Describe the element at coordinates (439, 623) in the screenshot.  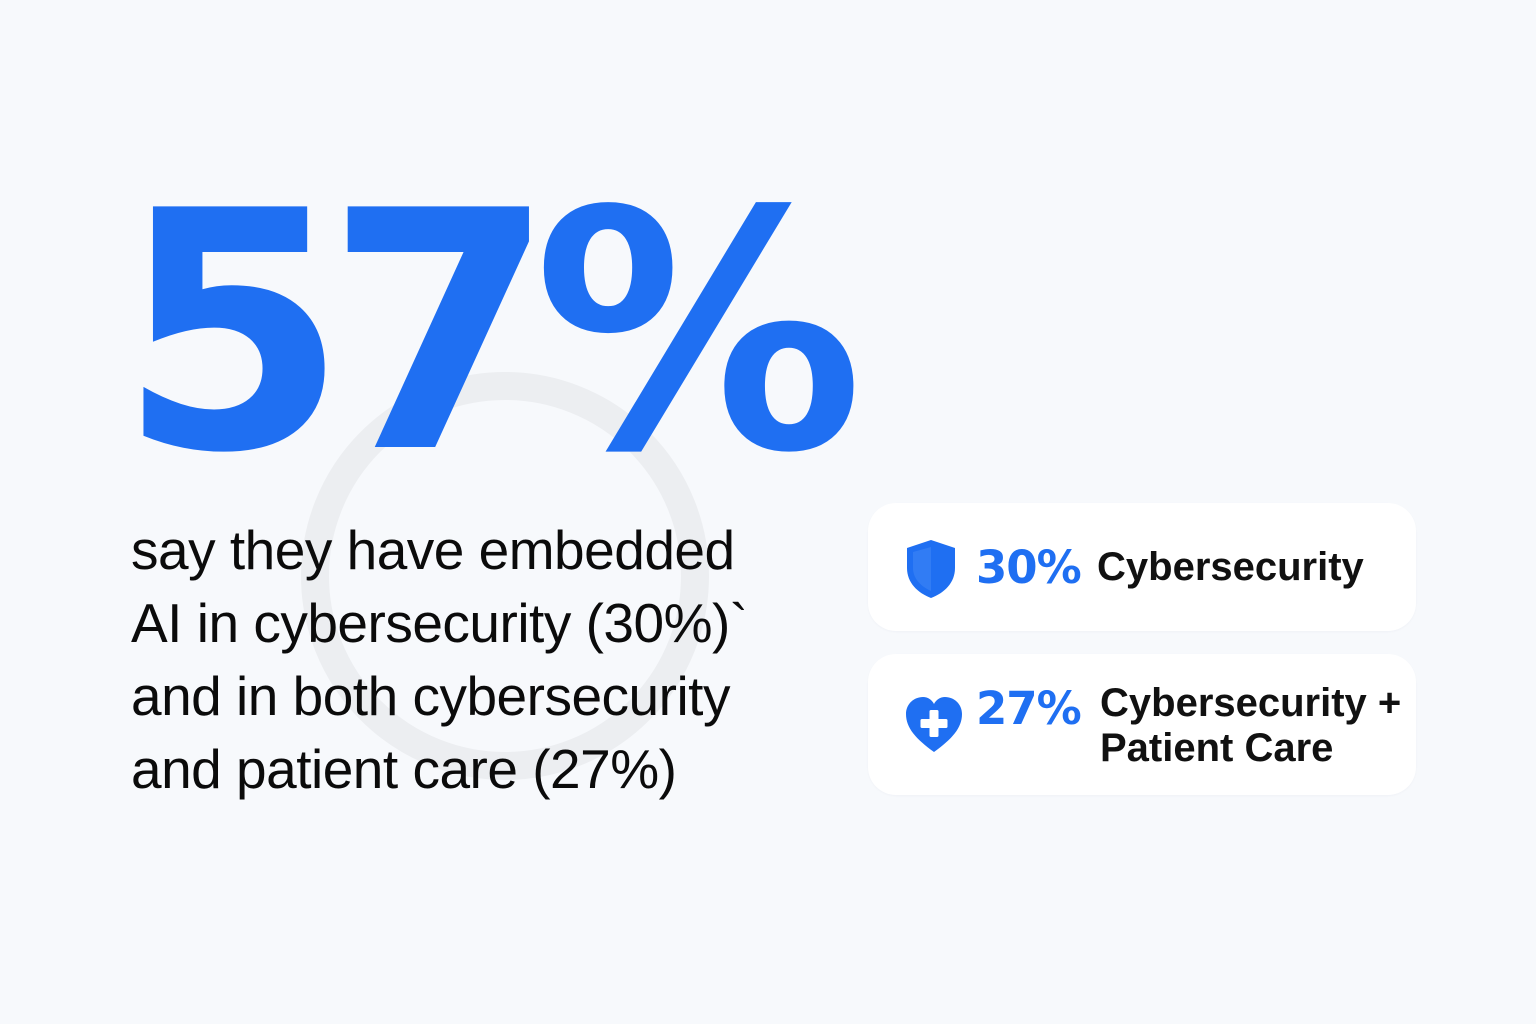
I see `description-line: AI in cybersecurity (30%)`` at that location.